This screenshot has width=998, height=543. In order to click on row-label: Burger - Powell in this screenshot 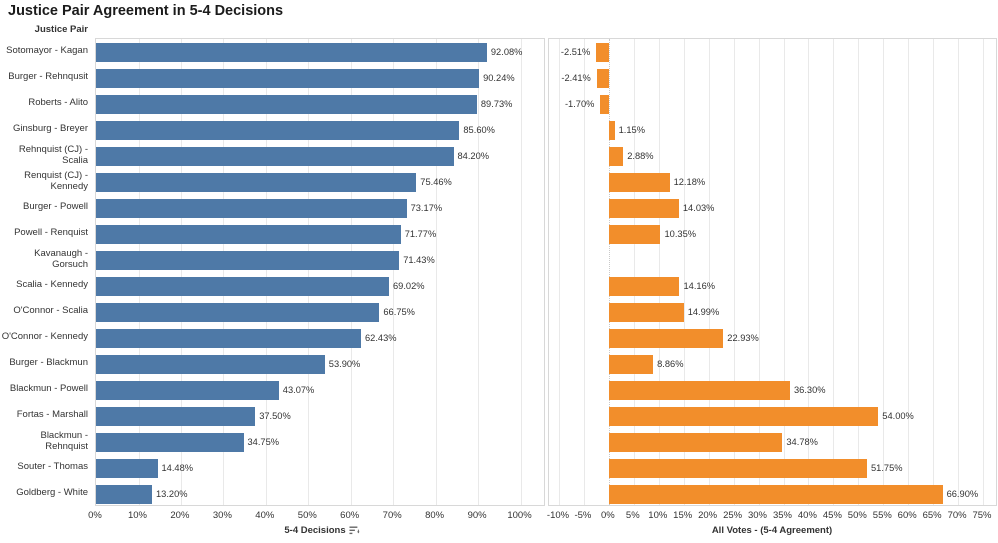, I will do `click(55, 207)`.